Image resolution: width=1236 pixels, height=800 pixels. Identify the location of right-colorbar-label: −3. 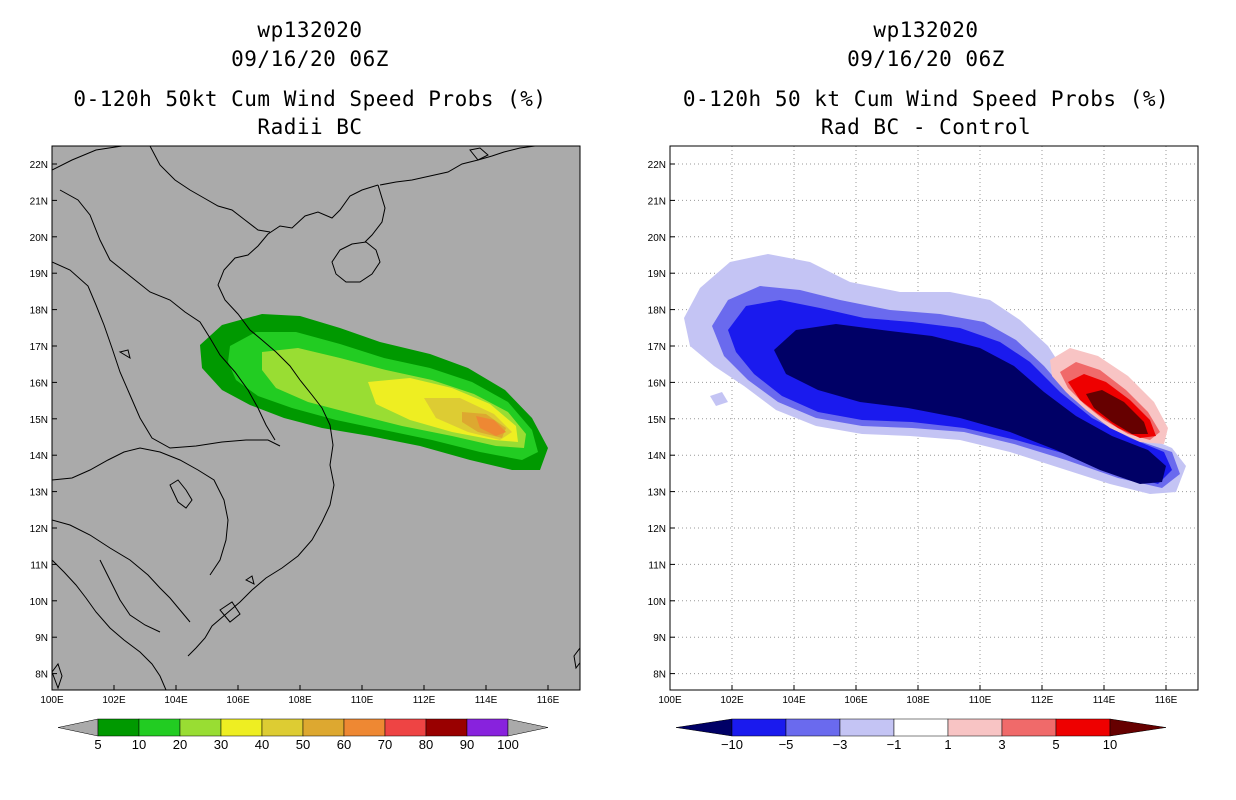
(840, 744).